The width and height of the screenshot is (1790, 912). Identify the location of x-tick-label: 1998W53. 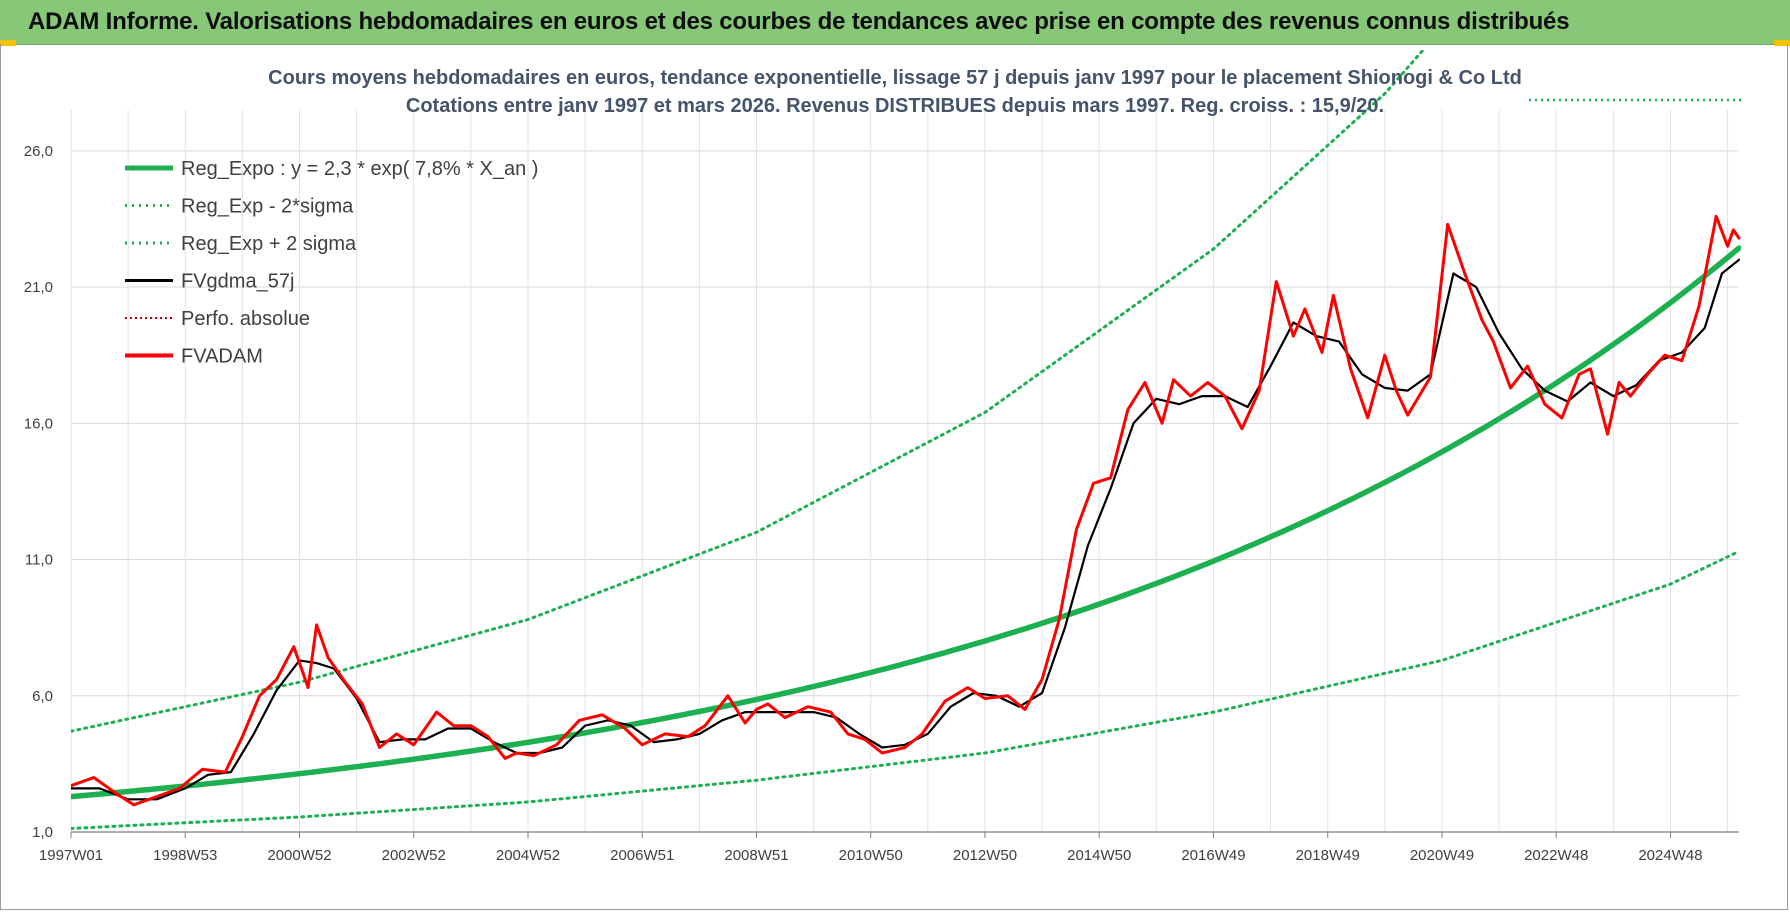
(185, 855).